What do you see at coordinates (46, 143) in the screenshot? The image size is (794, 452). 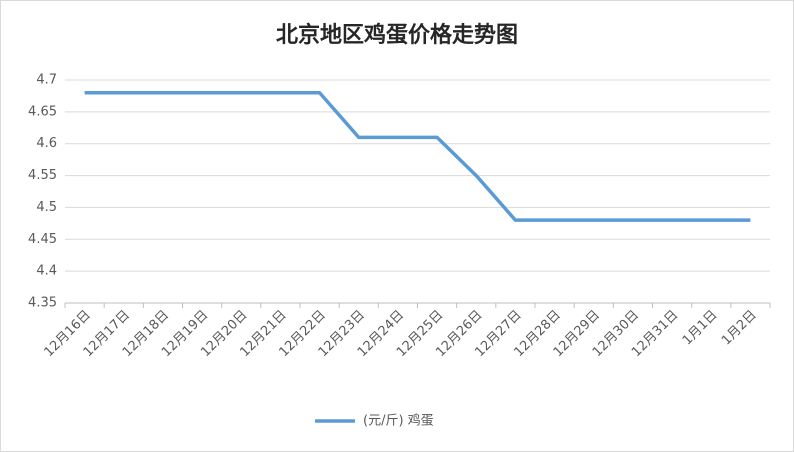 I see `y-tick-label: 4.6` at bounding box center [46, 143].